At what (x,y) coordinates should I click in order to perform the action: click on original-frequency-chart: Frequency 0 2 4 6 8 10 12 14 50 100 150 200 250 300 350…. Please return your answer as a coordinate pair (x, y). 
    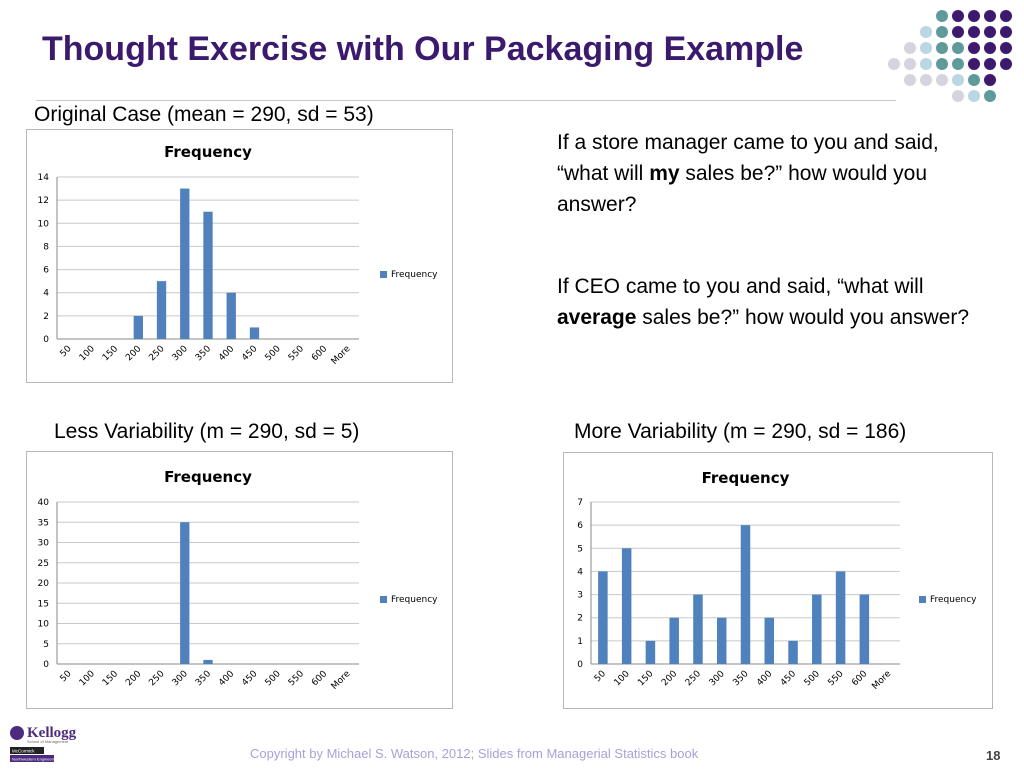
    Looking at the image, I should click on (238, 255).